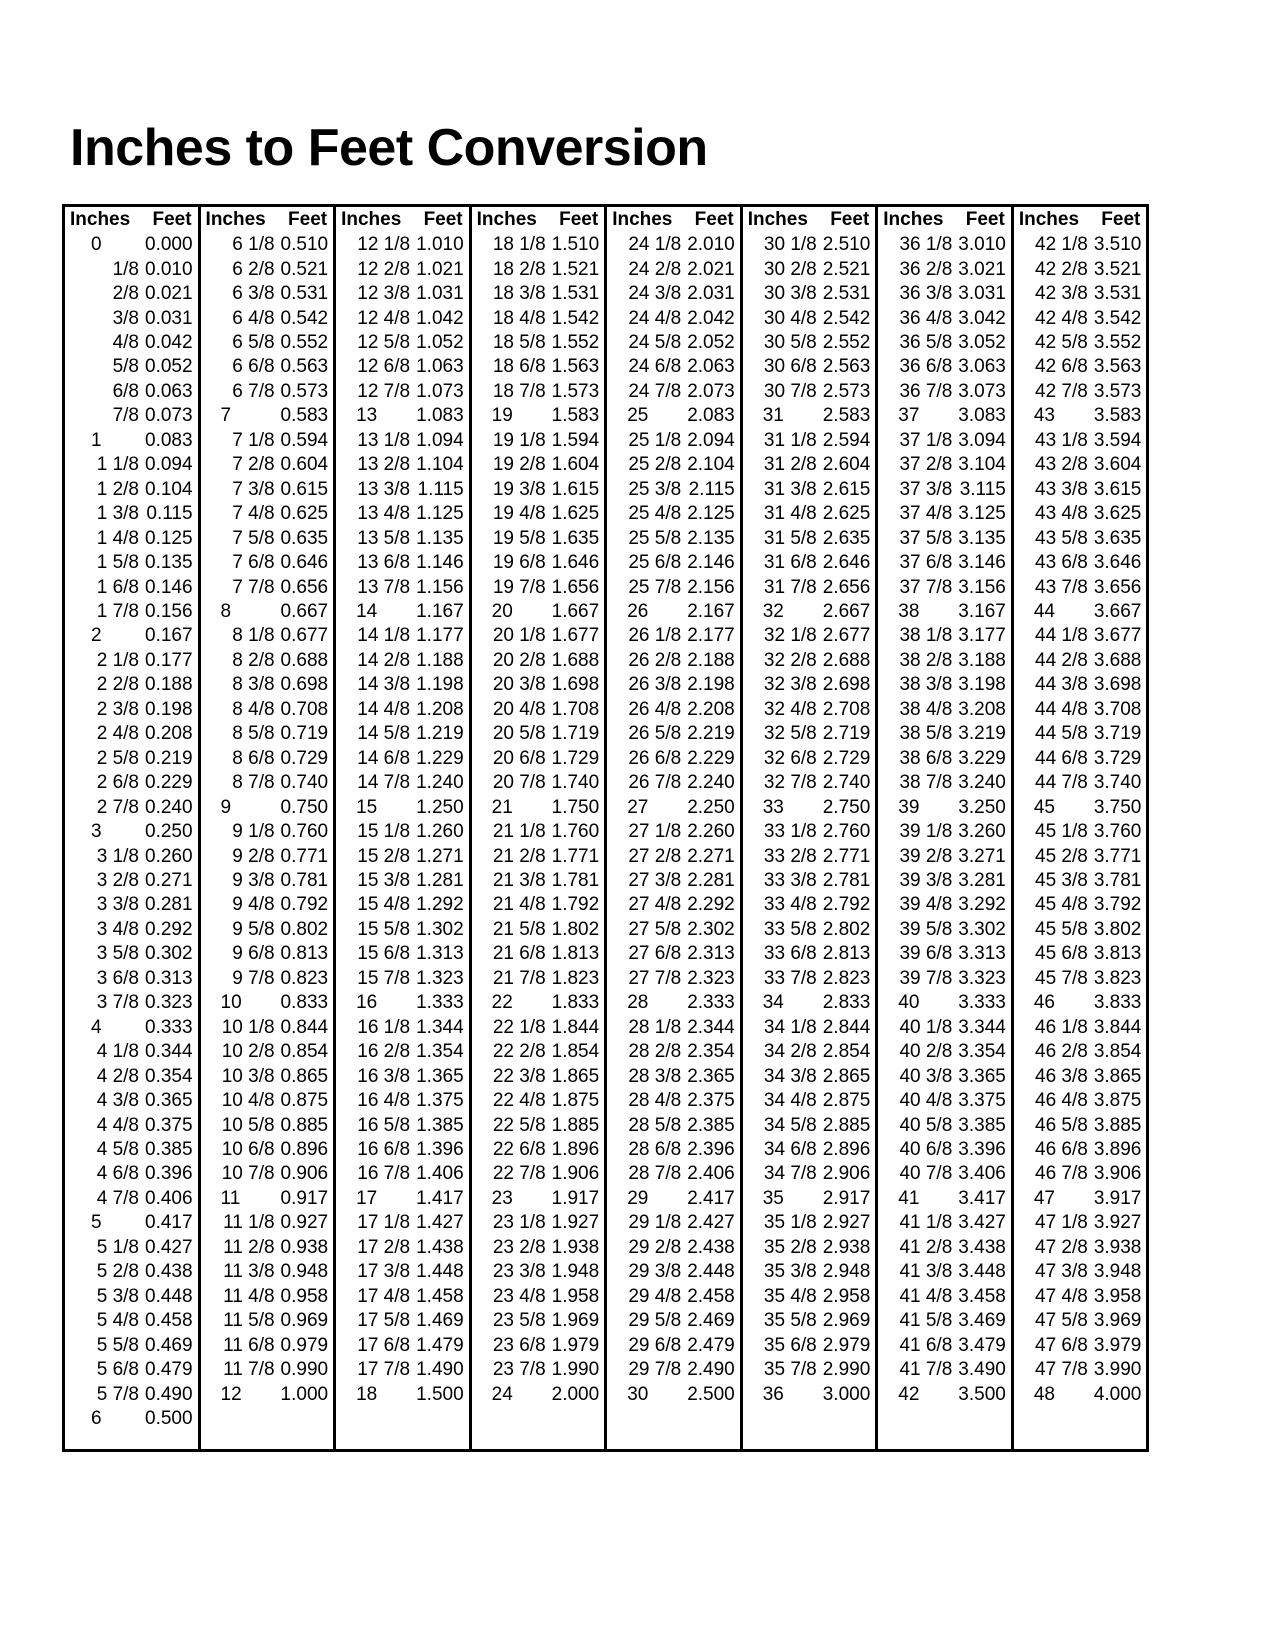 Image resolution: width=1275 pixels, height=1650 pixels. Describe the element at coordinates (1044, 1003) in the screenshot. I see `inches-cell: 46` at that location.